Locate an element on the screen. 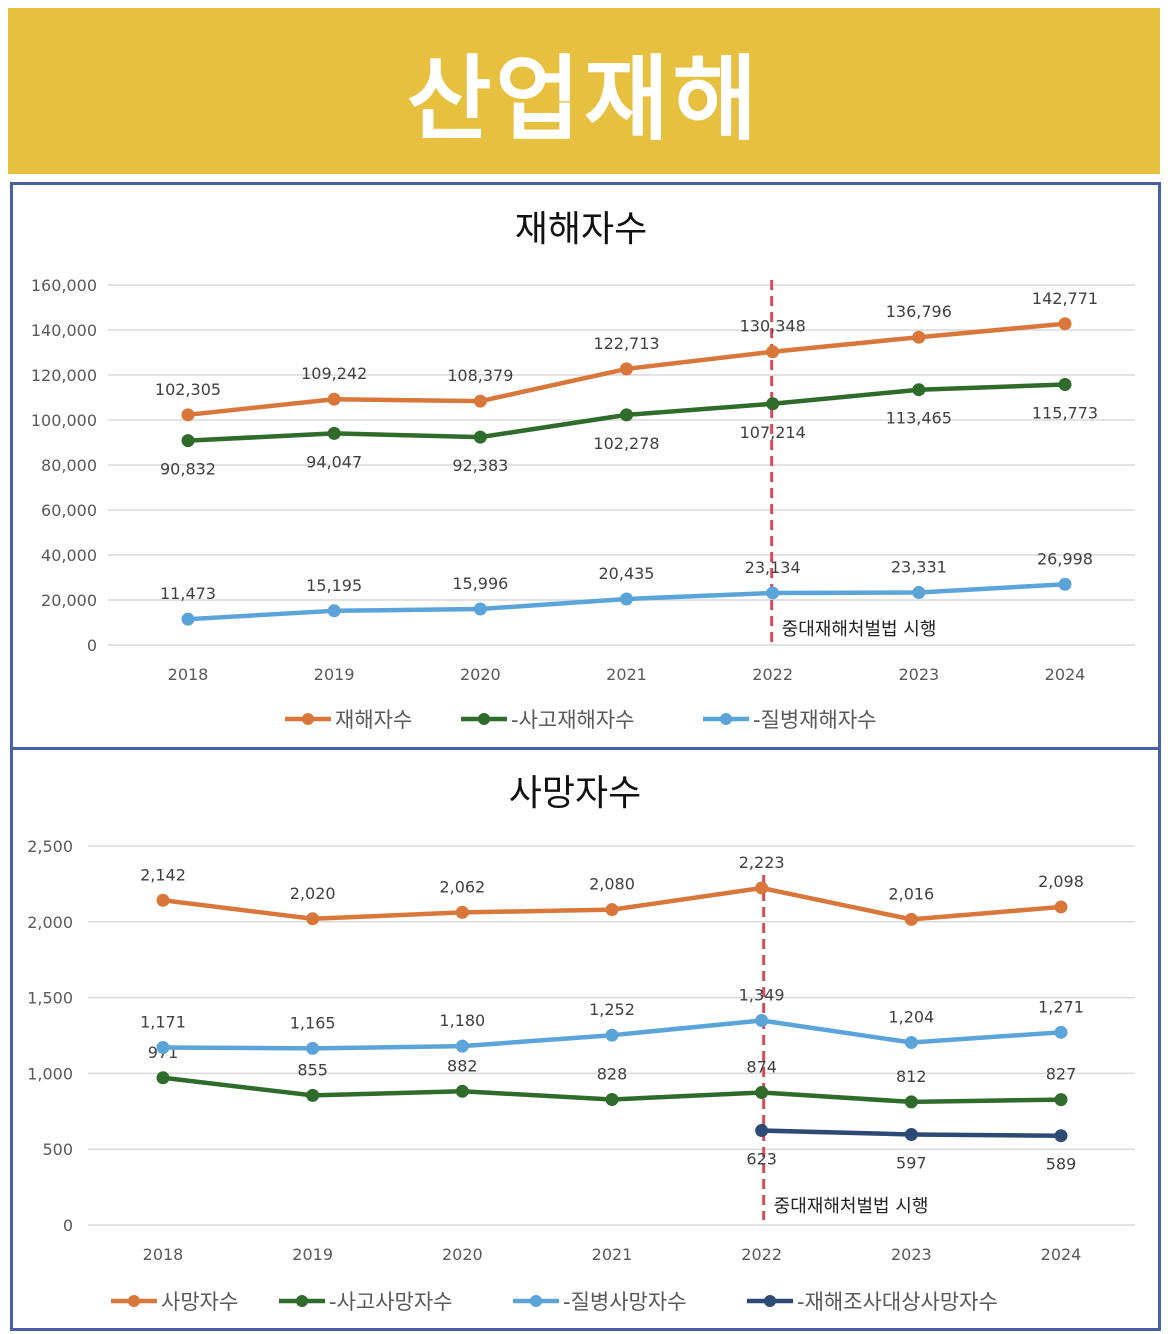 Image resolution: width=1172 pixels, height=1334 pixels. data-label-green: 107,214 is located at coordinates (773, 432).